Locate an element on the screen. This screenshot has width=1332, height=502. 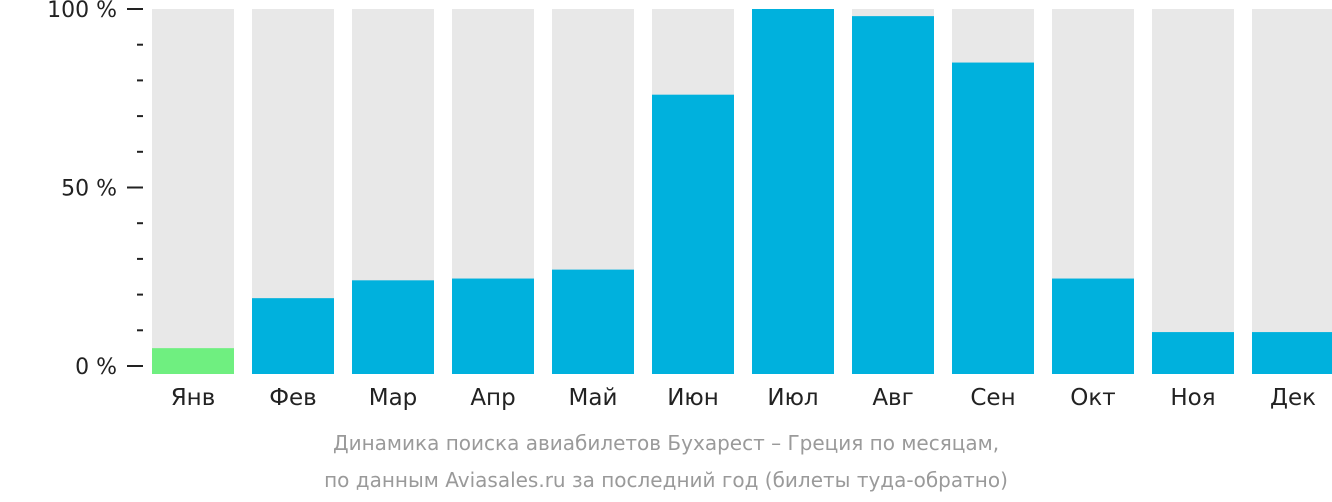
x-tick-label: Апр is located at coordinates (492, 398).